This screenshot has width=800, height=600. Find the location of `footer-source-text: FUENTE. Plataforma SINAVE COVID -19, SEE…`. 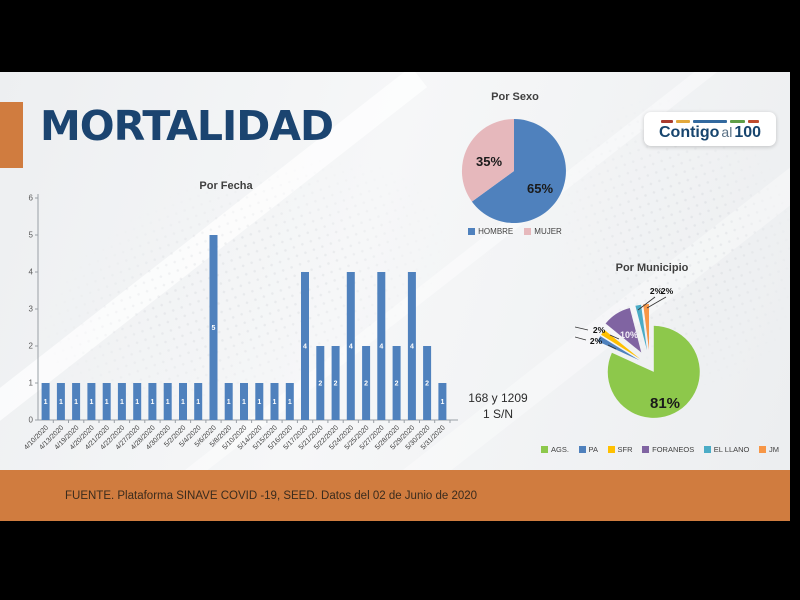

footer-source-text: FUENTE. Plataforma SINAVE COVID -19, SEE… is located at coordinates (271, 495).